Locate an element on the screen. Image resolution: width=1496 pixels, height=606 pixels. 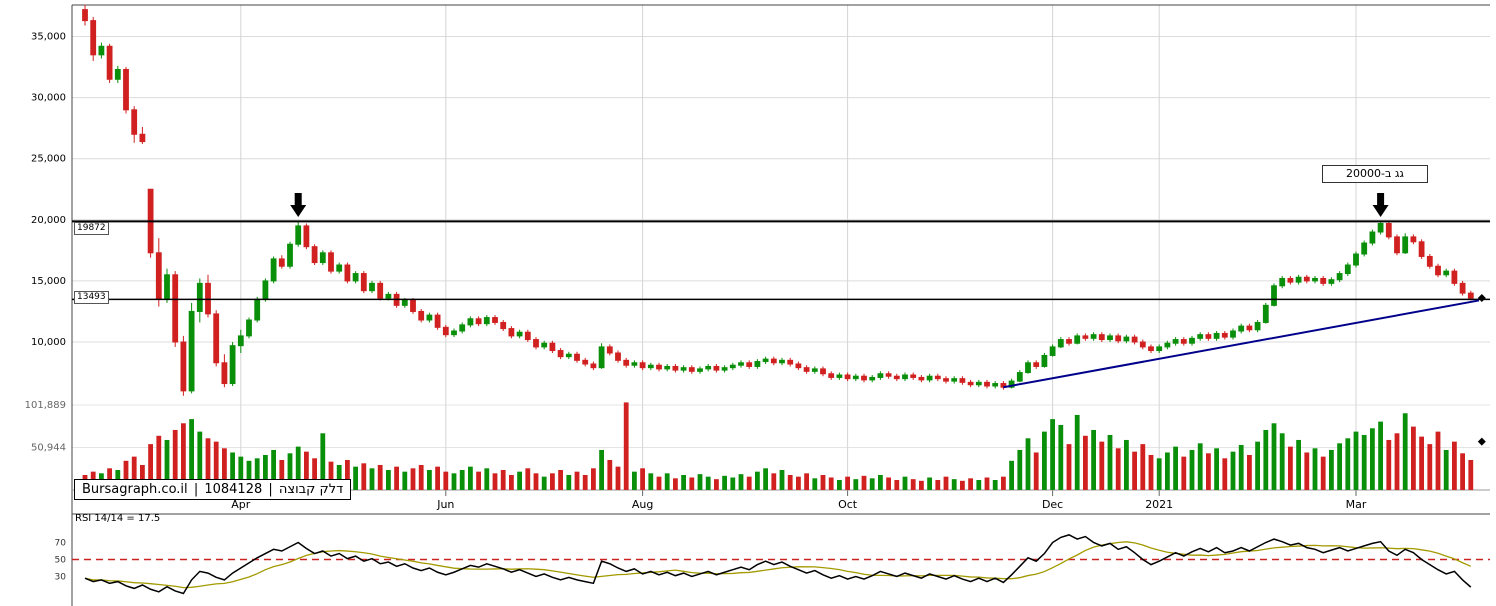
trendline-annotation is located at coordinates (1241, 344).